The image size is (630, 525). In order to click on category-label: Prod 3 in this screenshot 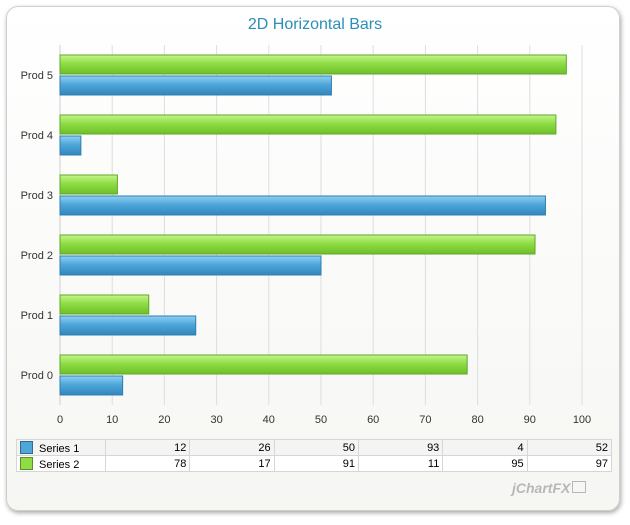, I will do `click(37, 196)`.